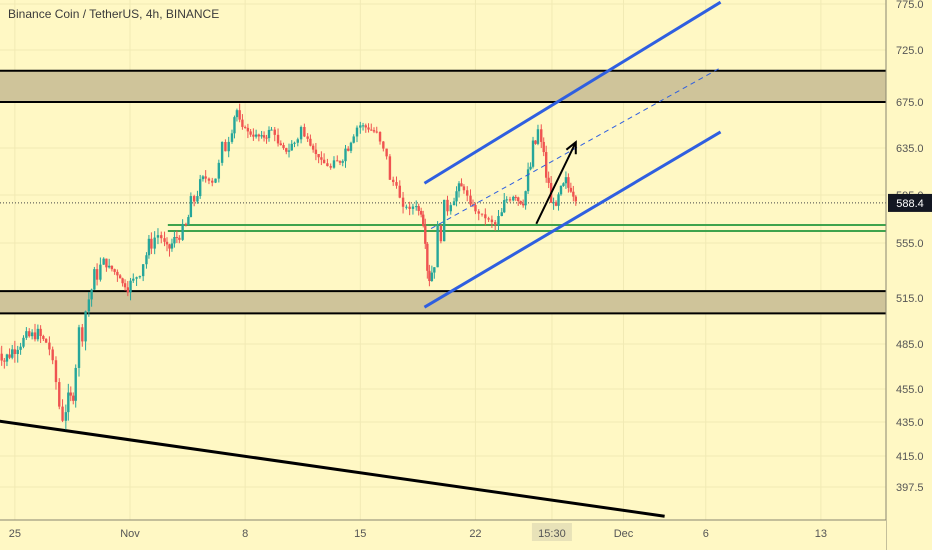  I want to click on last-price-tag: 588.4, so click(910, 202).